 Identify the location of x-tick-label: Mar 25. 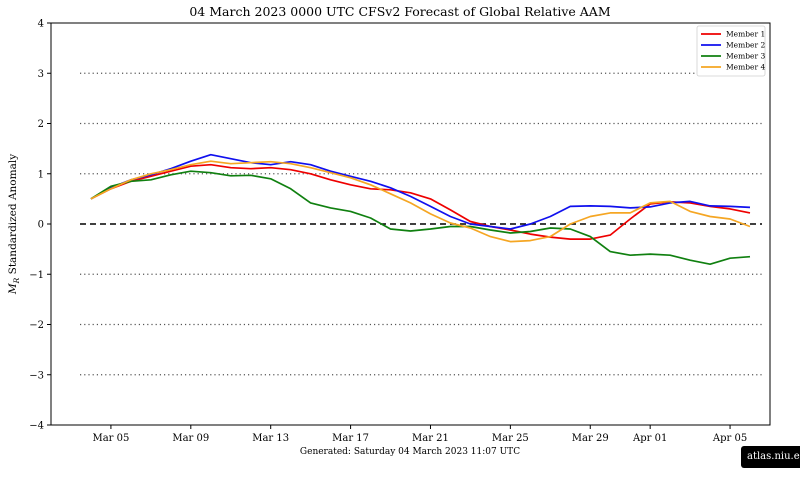
(510, 438).